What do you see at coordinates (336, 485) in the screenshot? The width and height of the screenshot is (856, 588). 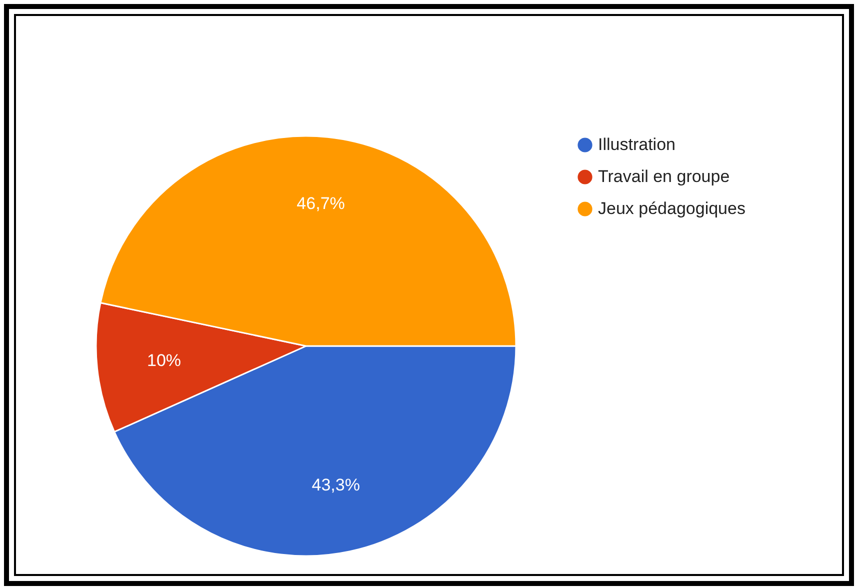 I see `data-label: 43,3%` at bounding box center [336, 485].